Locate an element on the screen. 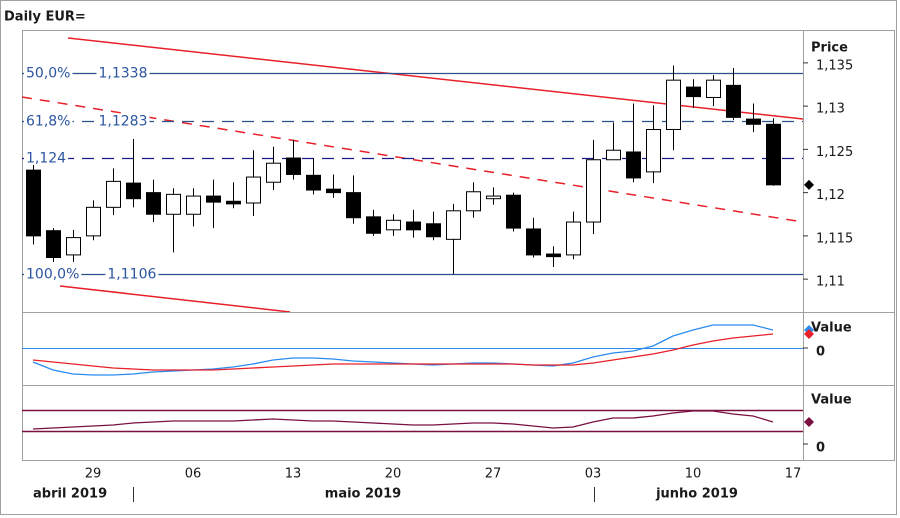 The image size is (900, 518). x-tick-label: 27 is located at coordinates (493, 474).